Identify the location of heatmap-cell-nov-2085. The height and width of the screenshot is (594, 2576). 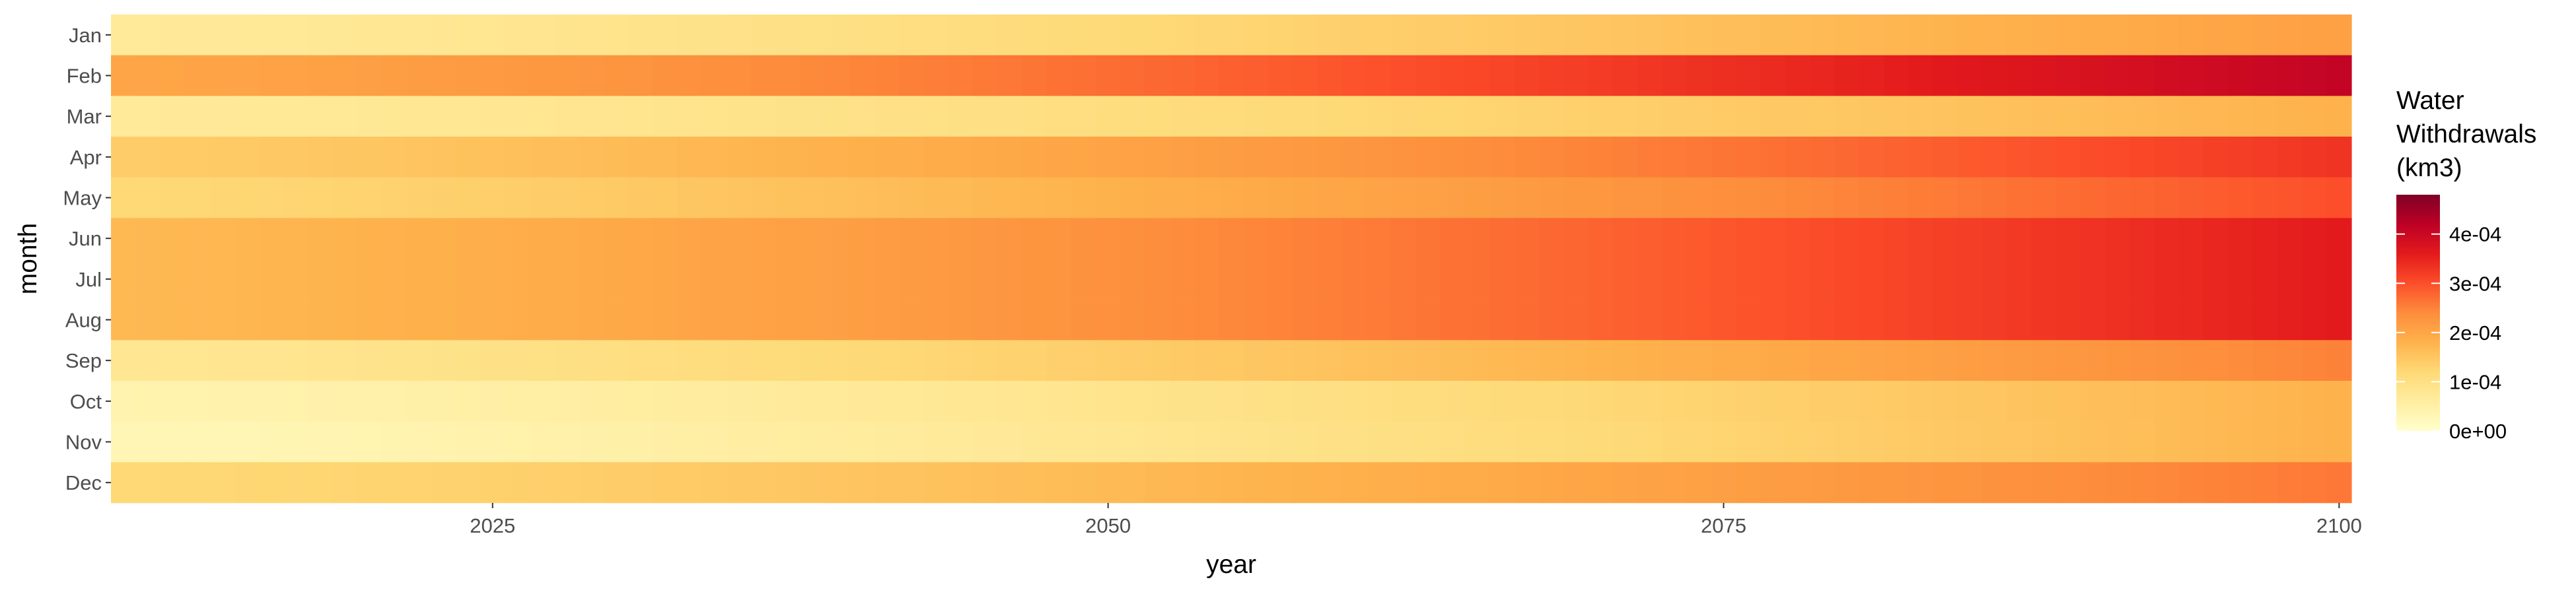
(1970, 442).